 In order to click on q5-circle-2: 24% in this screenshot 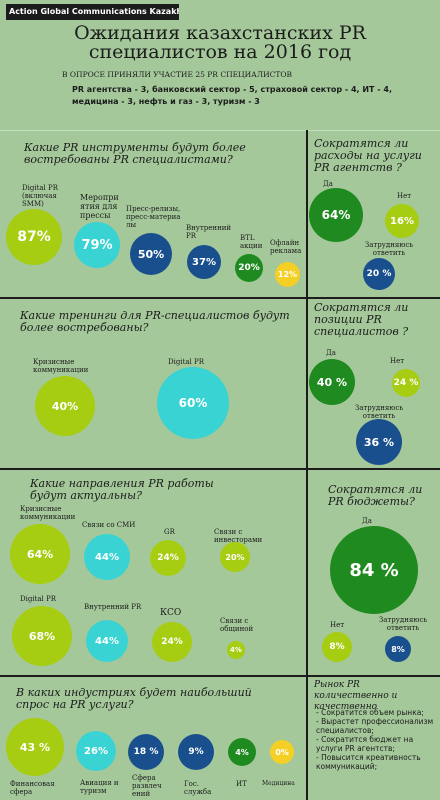, I will do `click(168, 558)`.